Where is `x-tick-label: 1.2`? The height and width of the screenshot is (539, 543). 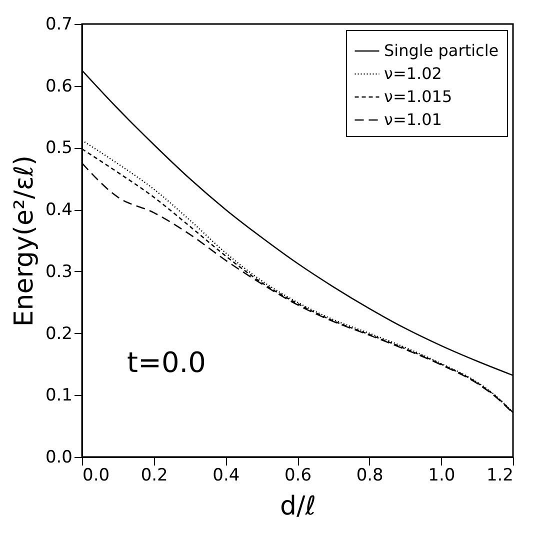
x-tick-label: 1.2 is located at coordinates (500, 476).